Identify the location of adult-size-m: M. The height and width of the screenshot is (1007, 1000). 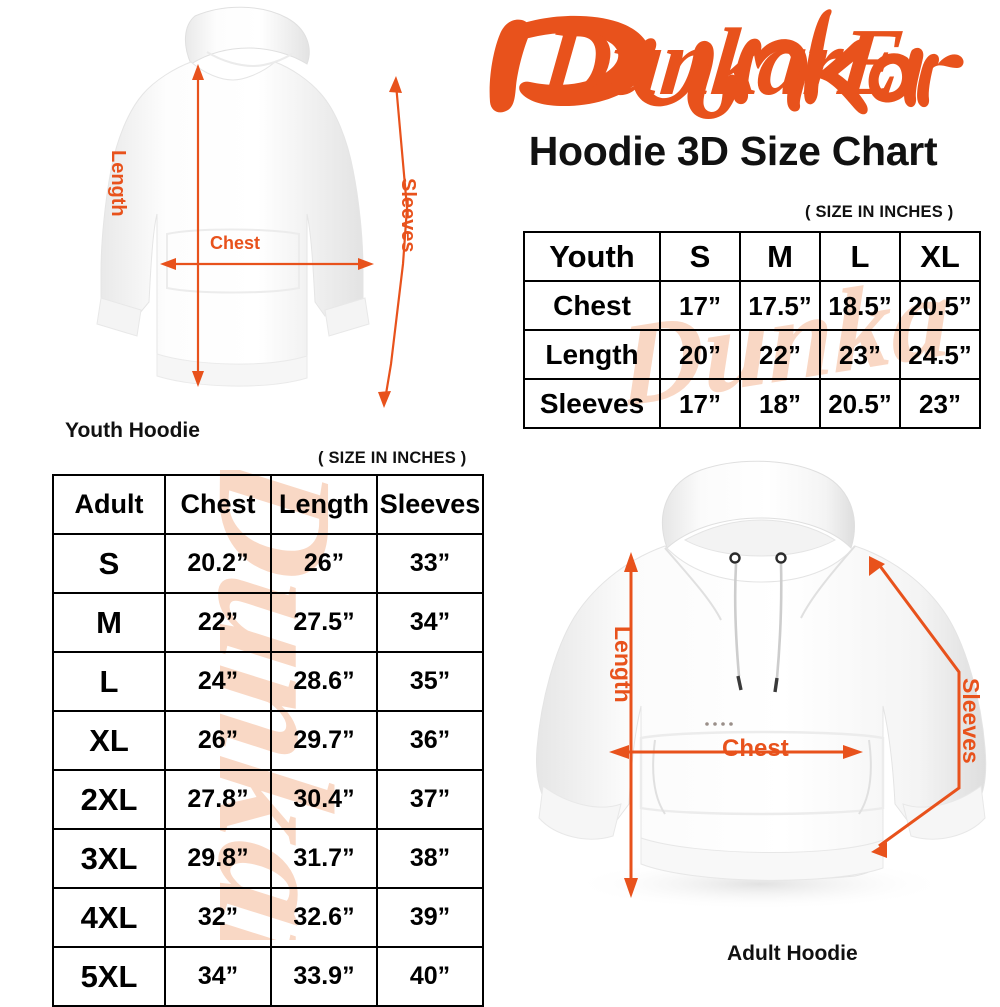
(109, 622).